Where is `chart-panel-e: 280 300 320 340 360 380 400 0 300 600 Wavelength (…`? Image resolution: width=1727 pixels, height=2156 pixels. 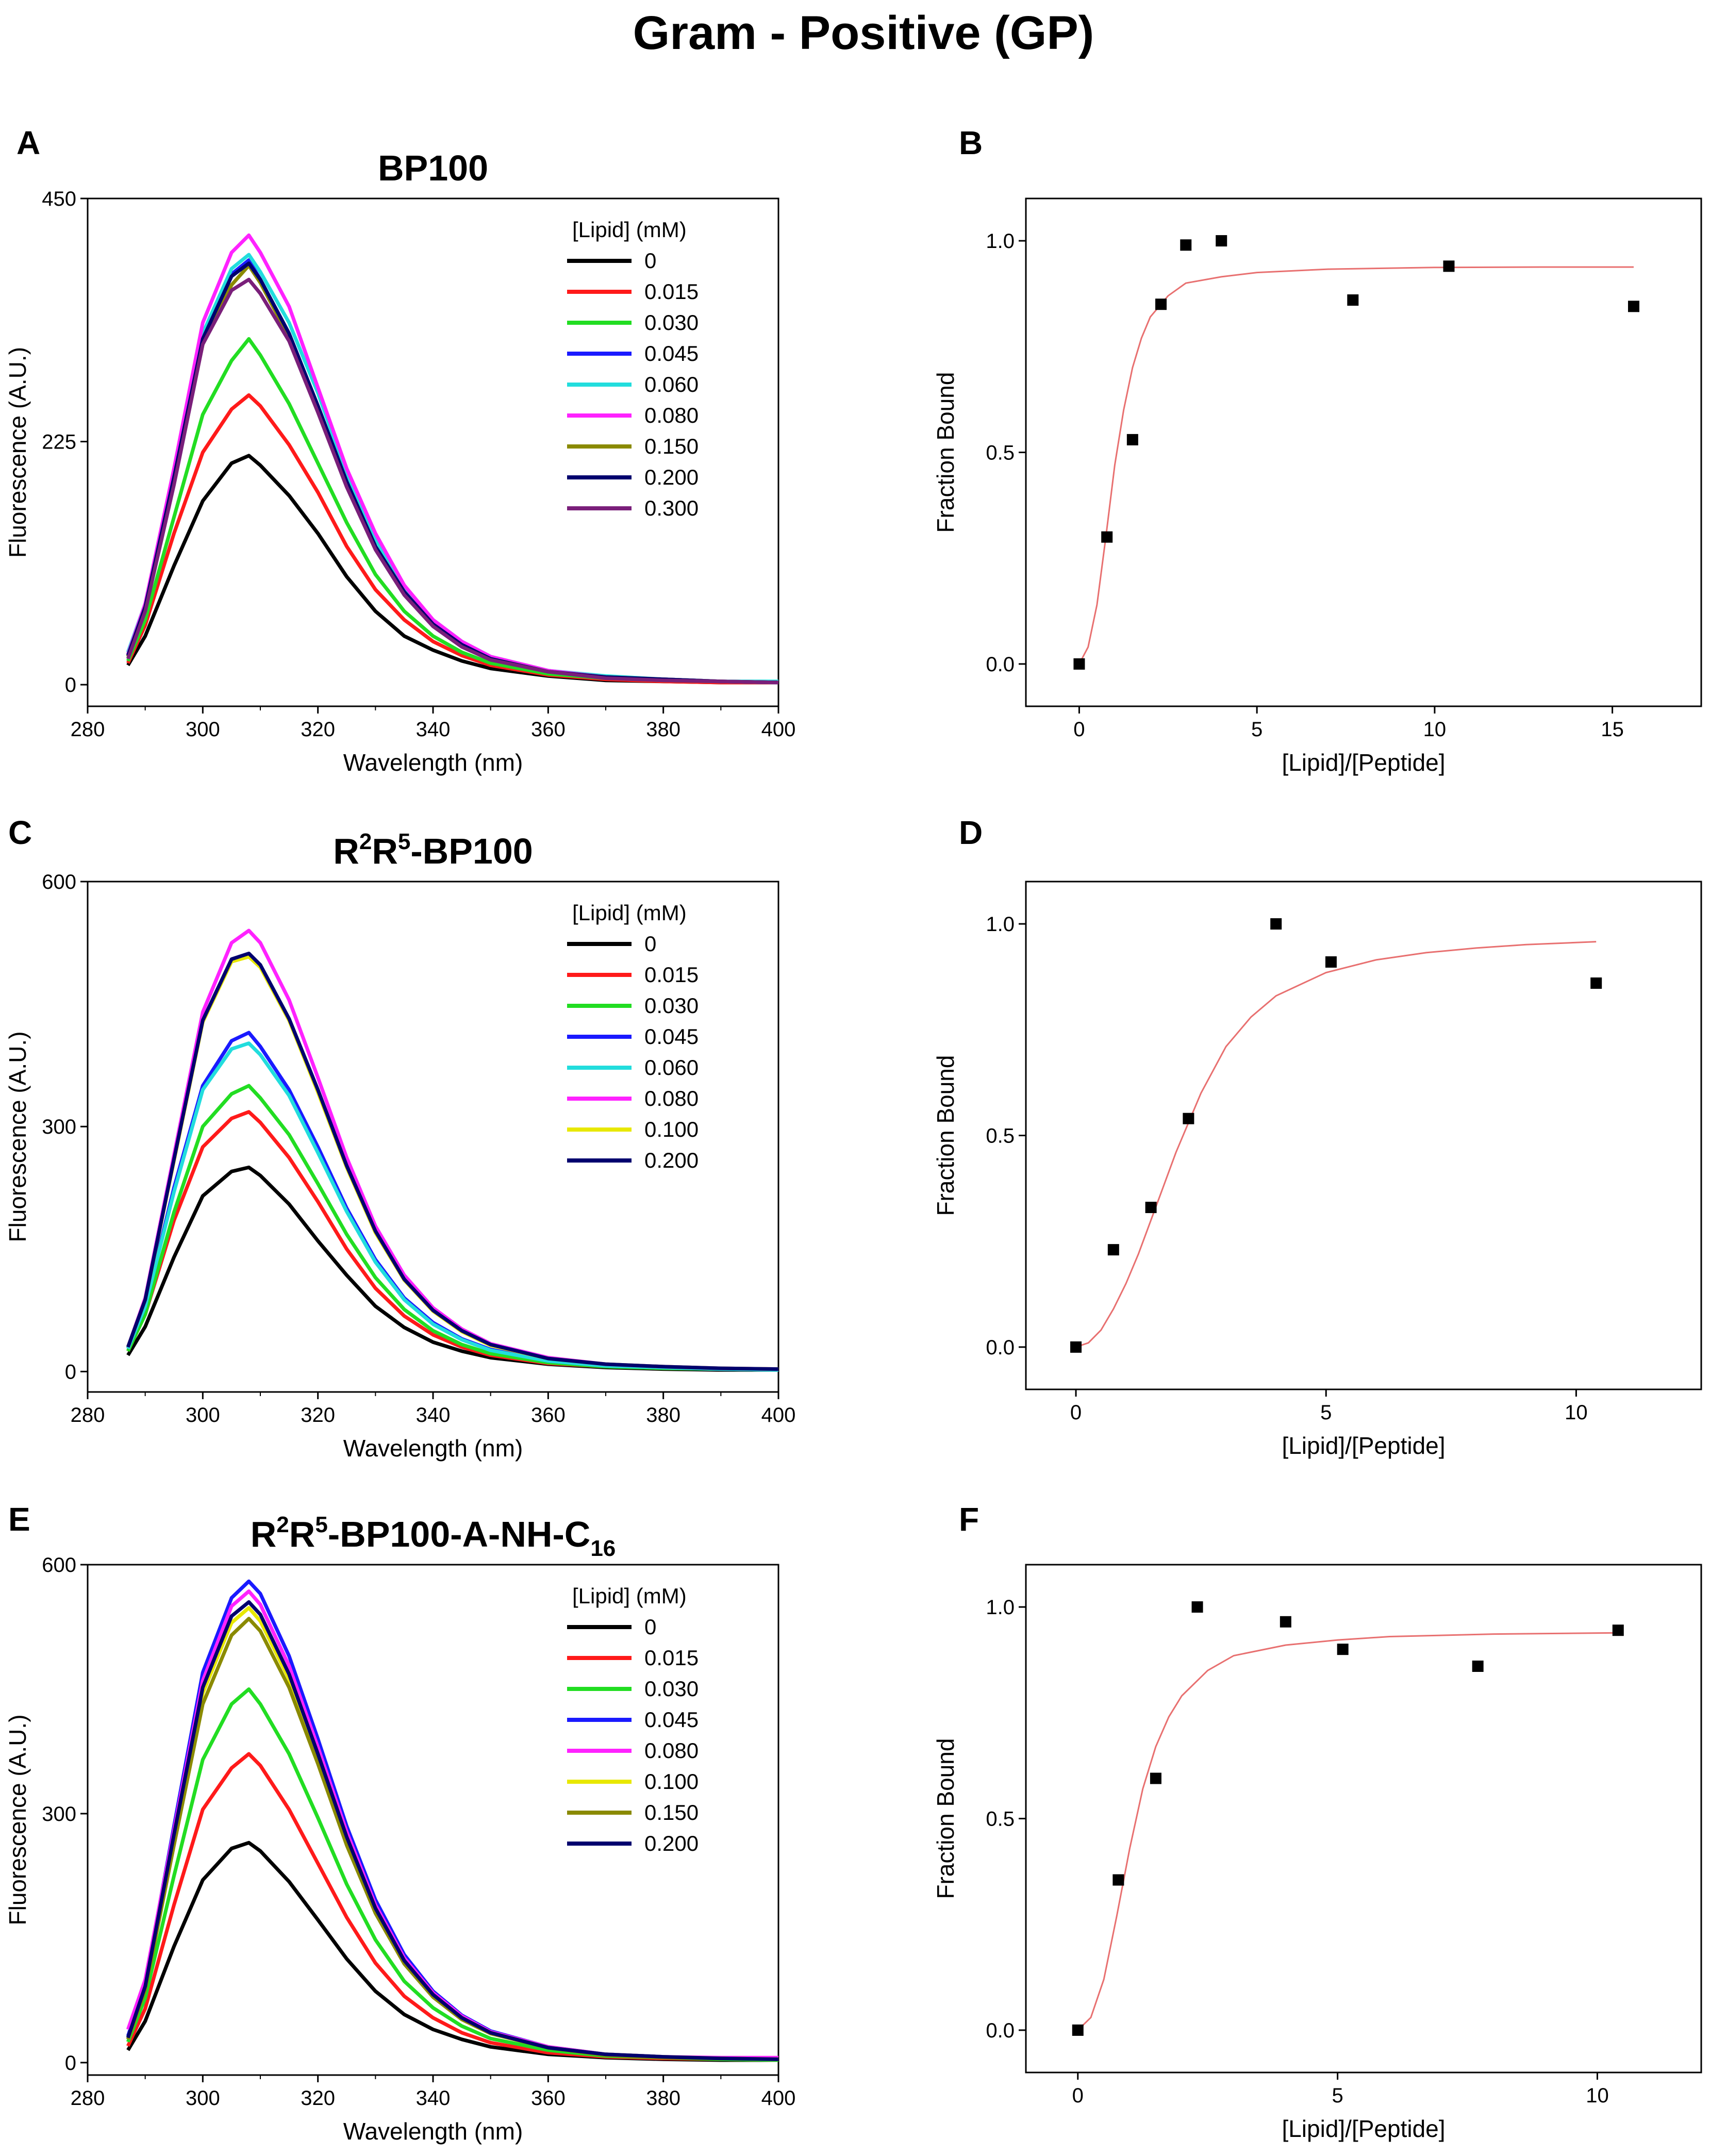
chart-panel-e: 280 300 320 340 360 380 400 0 300 600 Wavelength (… is located at coordinates (399, 1828).